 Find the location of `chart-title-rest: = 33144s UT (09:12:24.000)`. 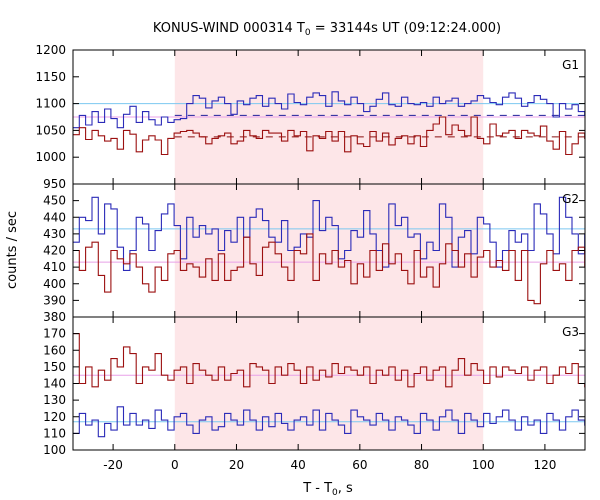

chart-title-rest: = 33144s UT (09:12:24.000) is located at coordinates (406, 28).